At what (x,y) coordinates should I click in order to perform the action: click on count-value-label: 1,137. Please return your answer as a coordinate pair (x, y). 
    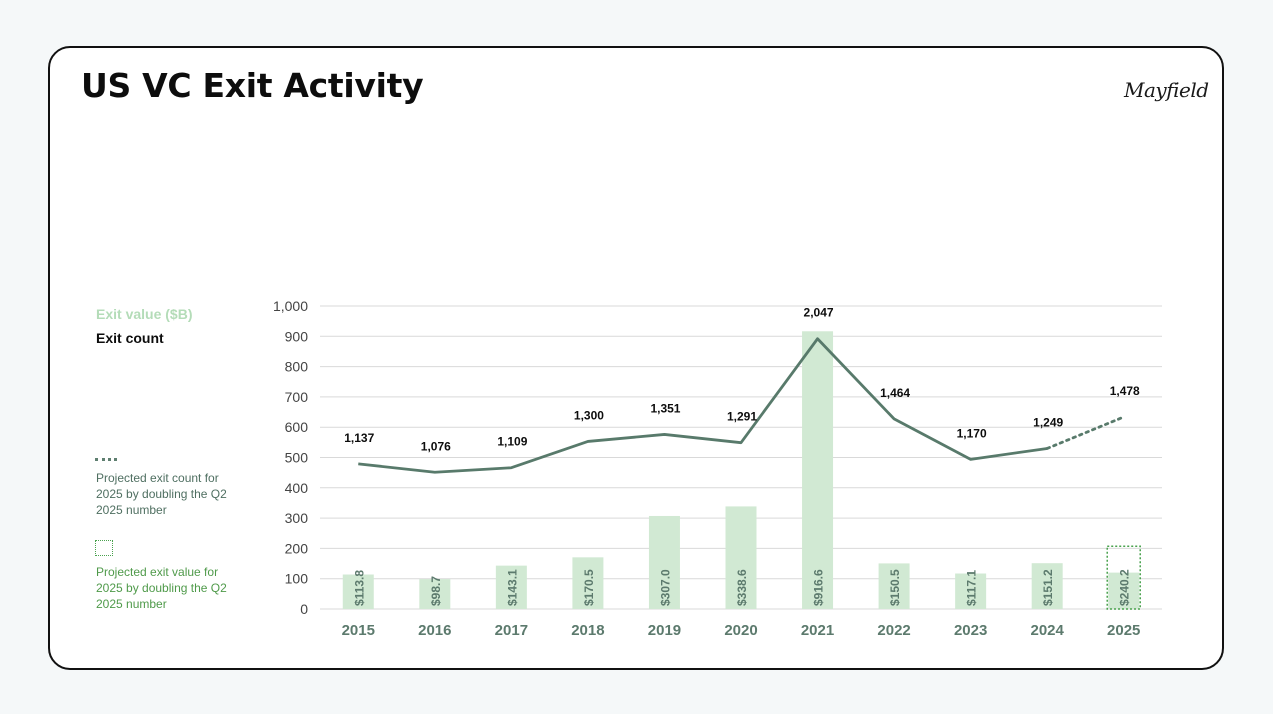
    Looking at the image, I should click on (359, 438).